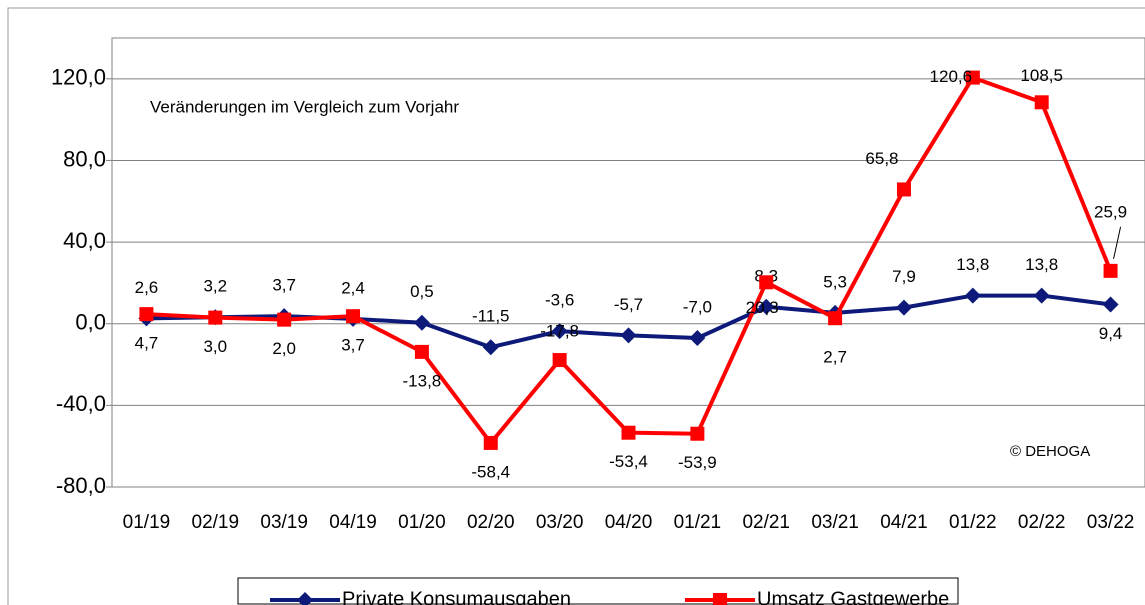  What do you see at coordinates (881, 158) in the screenshot?
I see `data-label: 65,8` at bounding box center [881, 158].